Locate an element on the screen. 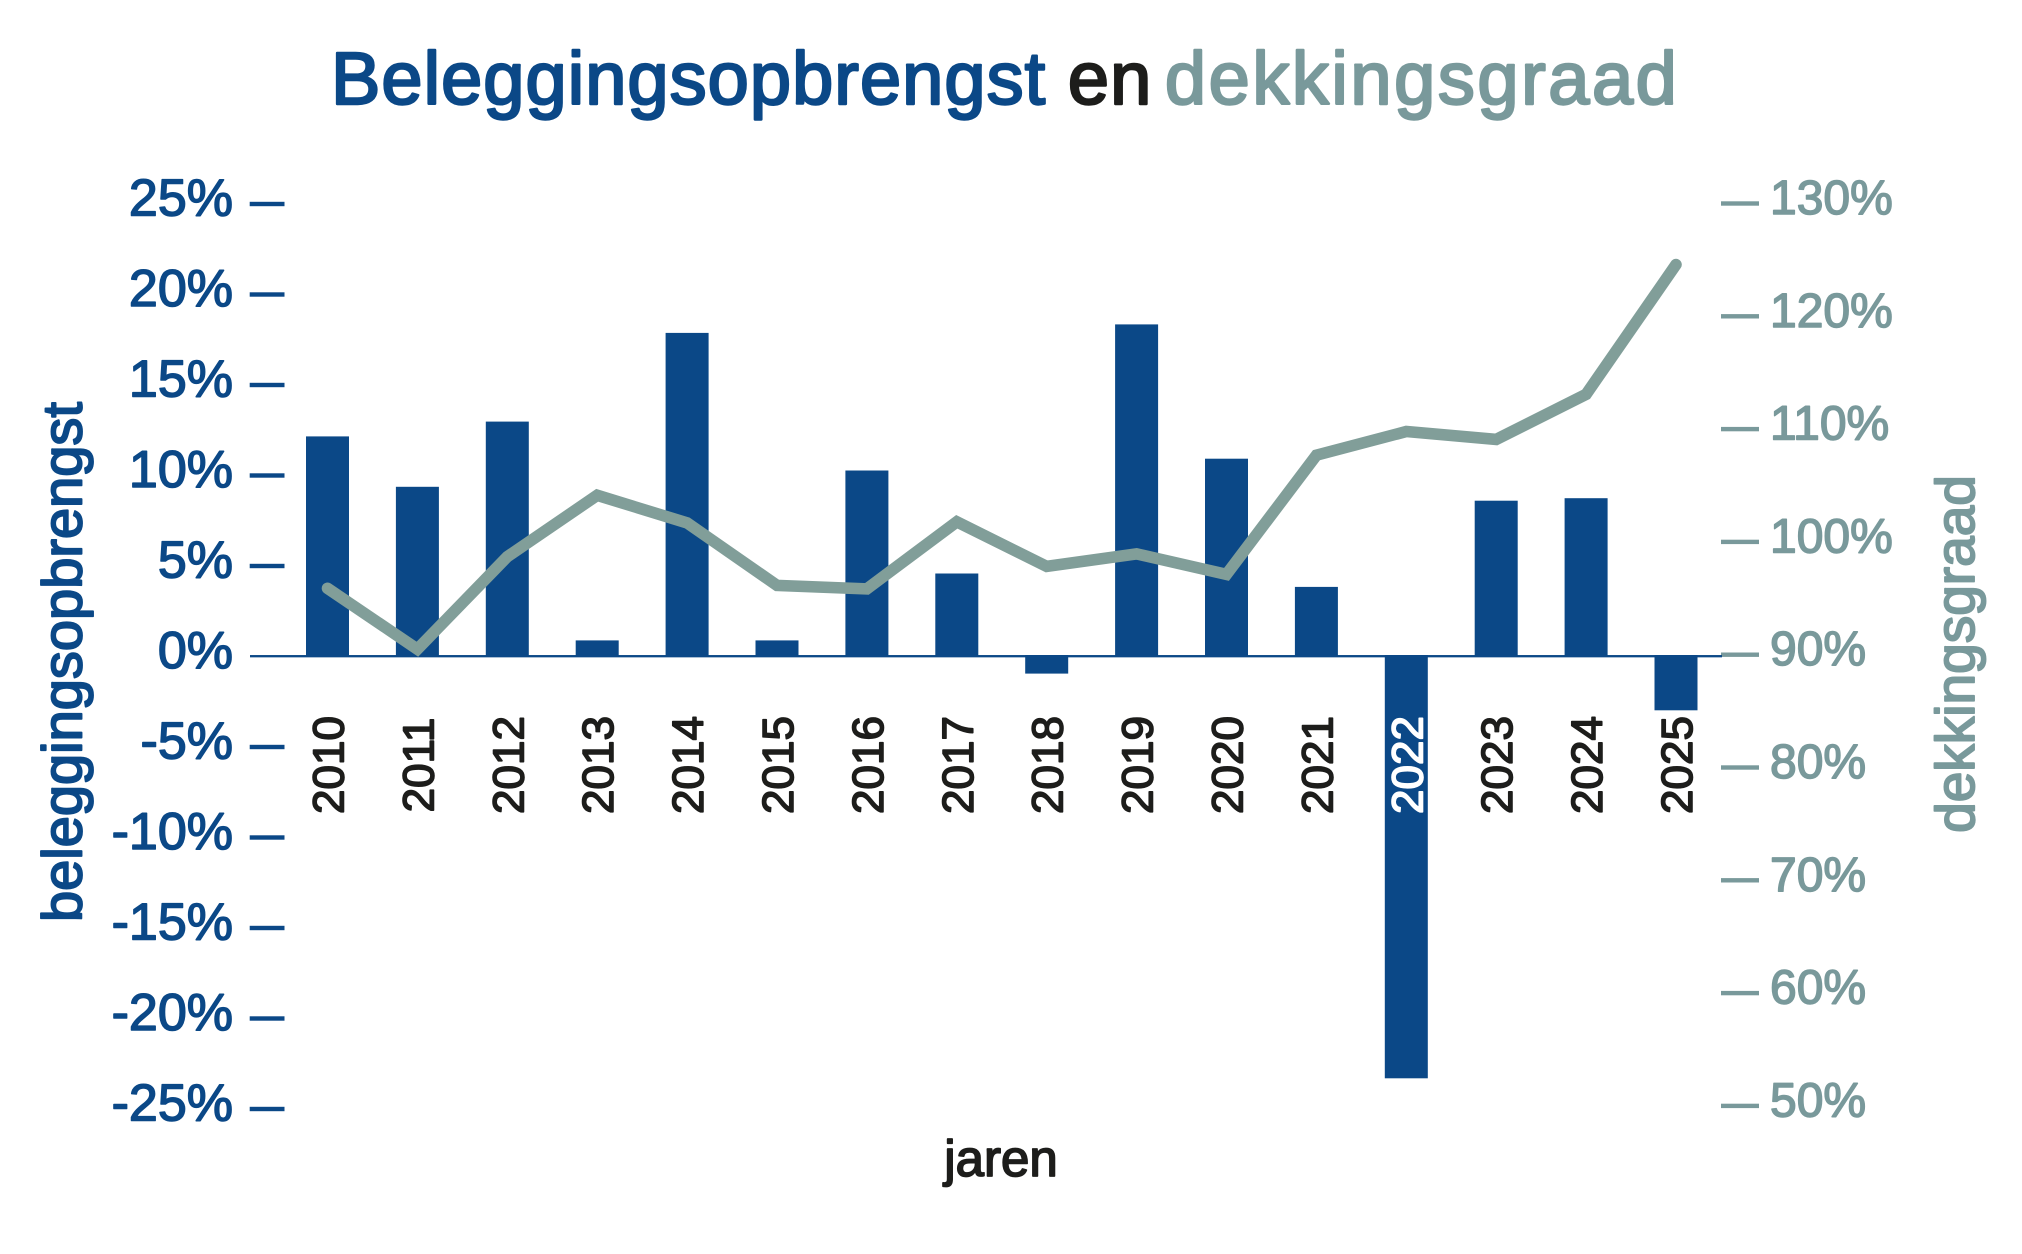 The width and height of the screenshot is (2022, 1254). svg-text: jaren is located at coordinates (999, 1158).